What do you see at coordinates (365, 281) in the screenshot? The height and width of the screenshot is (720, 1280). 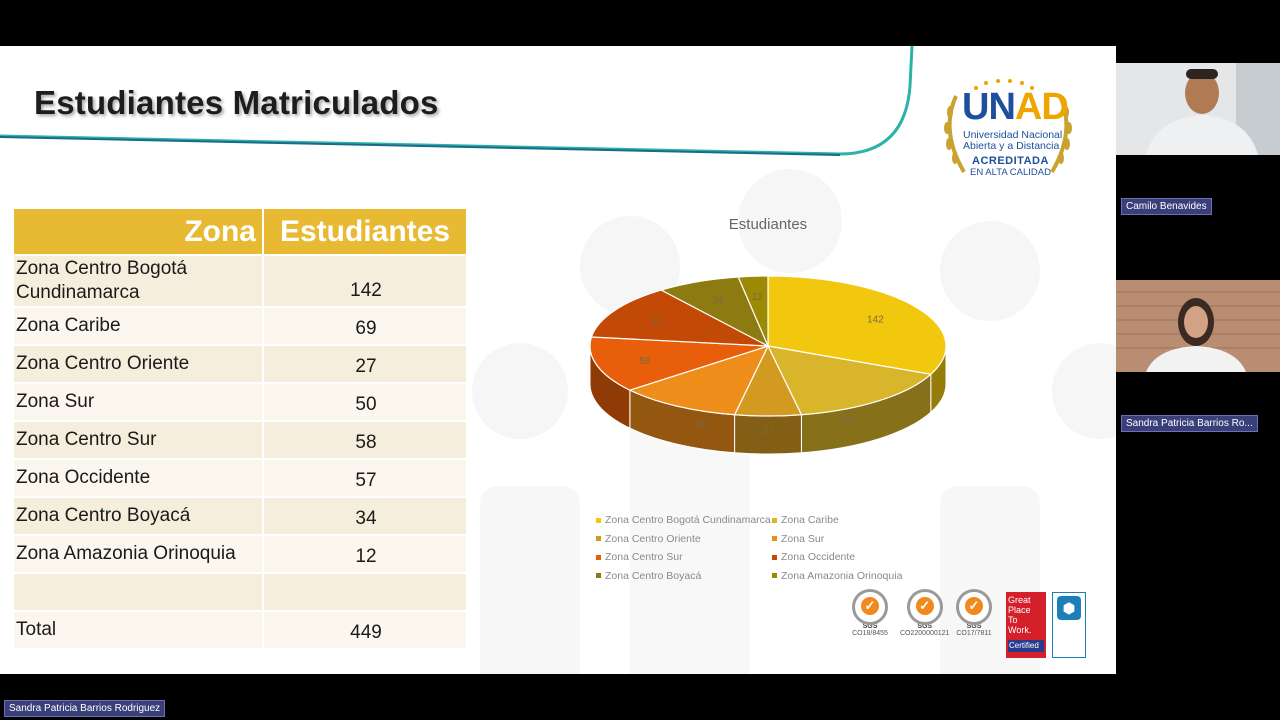 I see `estudiantes-cell: 142` at bounding box center [365, 281].